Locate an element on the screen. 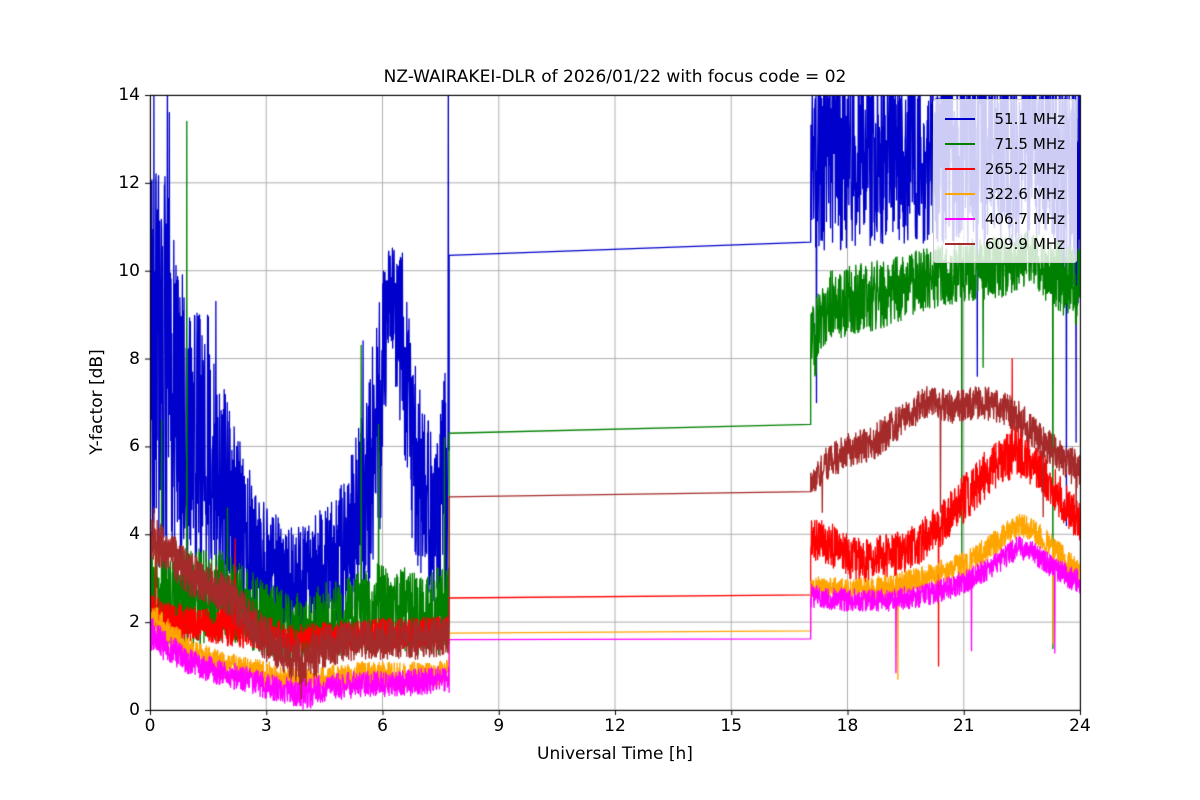 This screenshot has height=800, width=1200. y-tick-label: 12 is located at coordinates (129, 182).